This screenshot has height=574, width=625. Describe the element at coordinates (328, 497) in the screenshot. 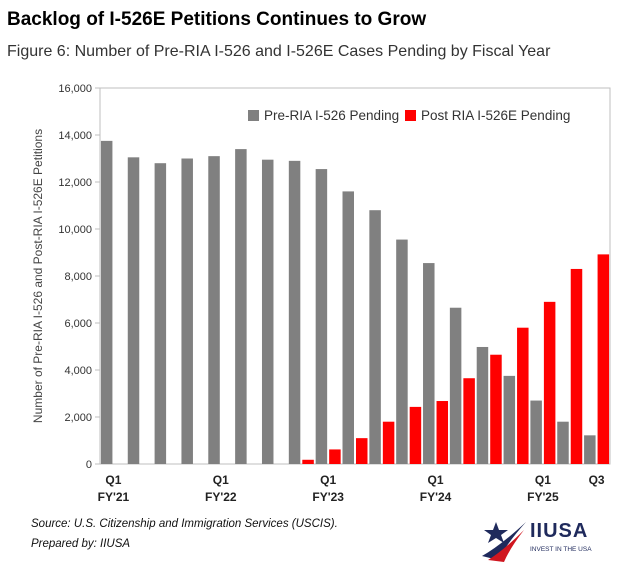

I see `x-tick-label-year: FY'23` at that location.